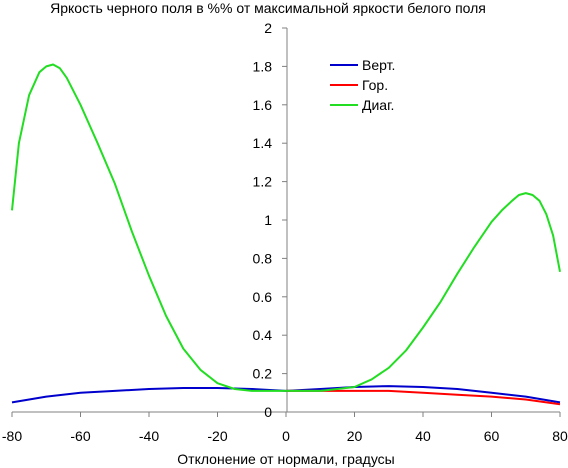 This screenshot has width=568, height=468. Describe the element at coordinates (149, 436) in the screenshot. I see `x-tick-label: -40` at that location.